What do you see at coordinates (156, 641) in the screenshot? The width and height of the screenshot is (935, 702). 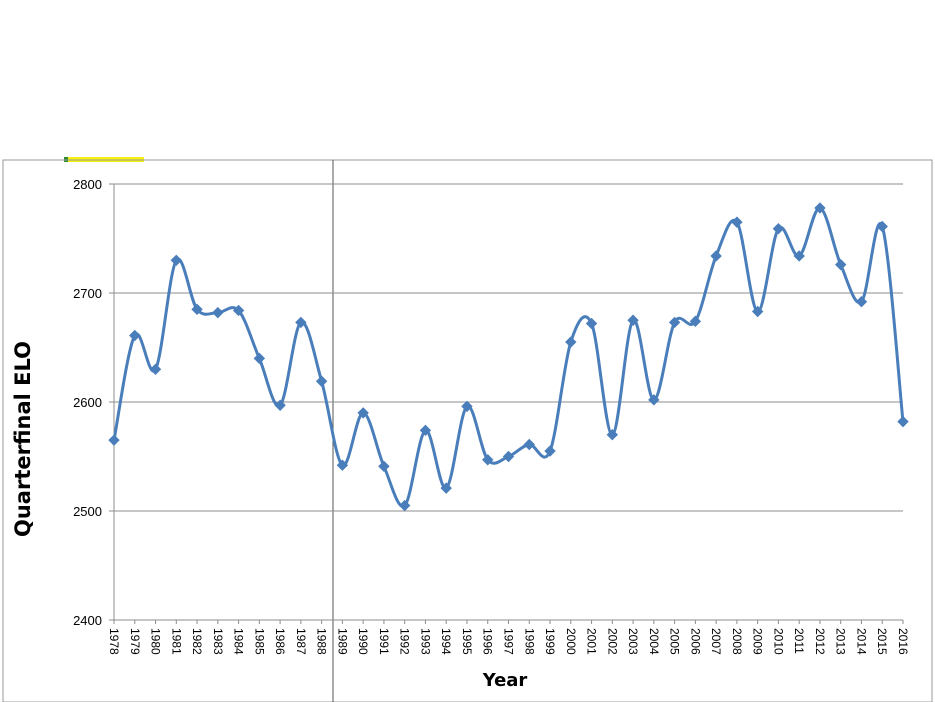 I see `x-tick-label: 1980` at bounding box center [156, 641].